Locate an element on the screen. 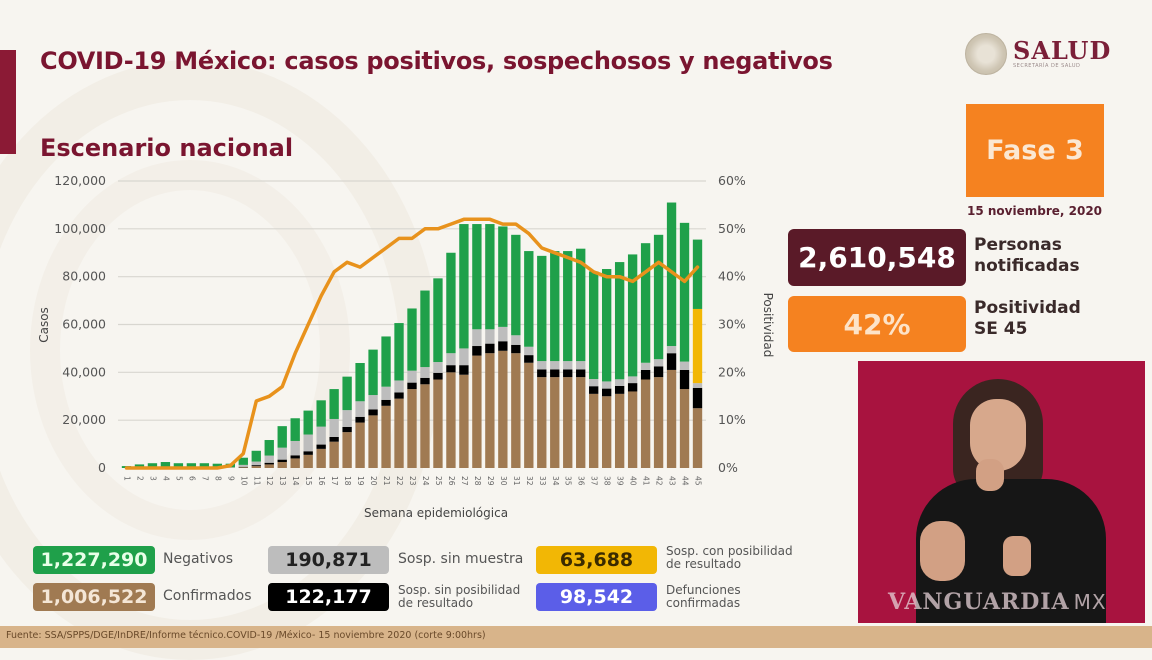  svg-text: 0% is located at coordinates (728, 467).